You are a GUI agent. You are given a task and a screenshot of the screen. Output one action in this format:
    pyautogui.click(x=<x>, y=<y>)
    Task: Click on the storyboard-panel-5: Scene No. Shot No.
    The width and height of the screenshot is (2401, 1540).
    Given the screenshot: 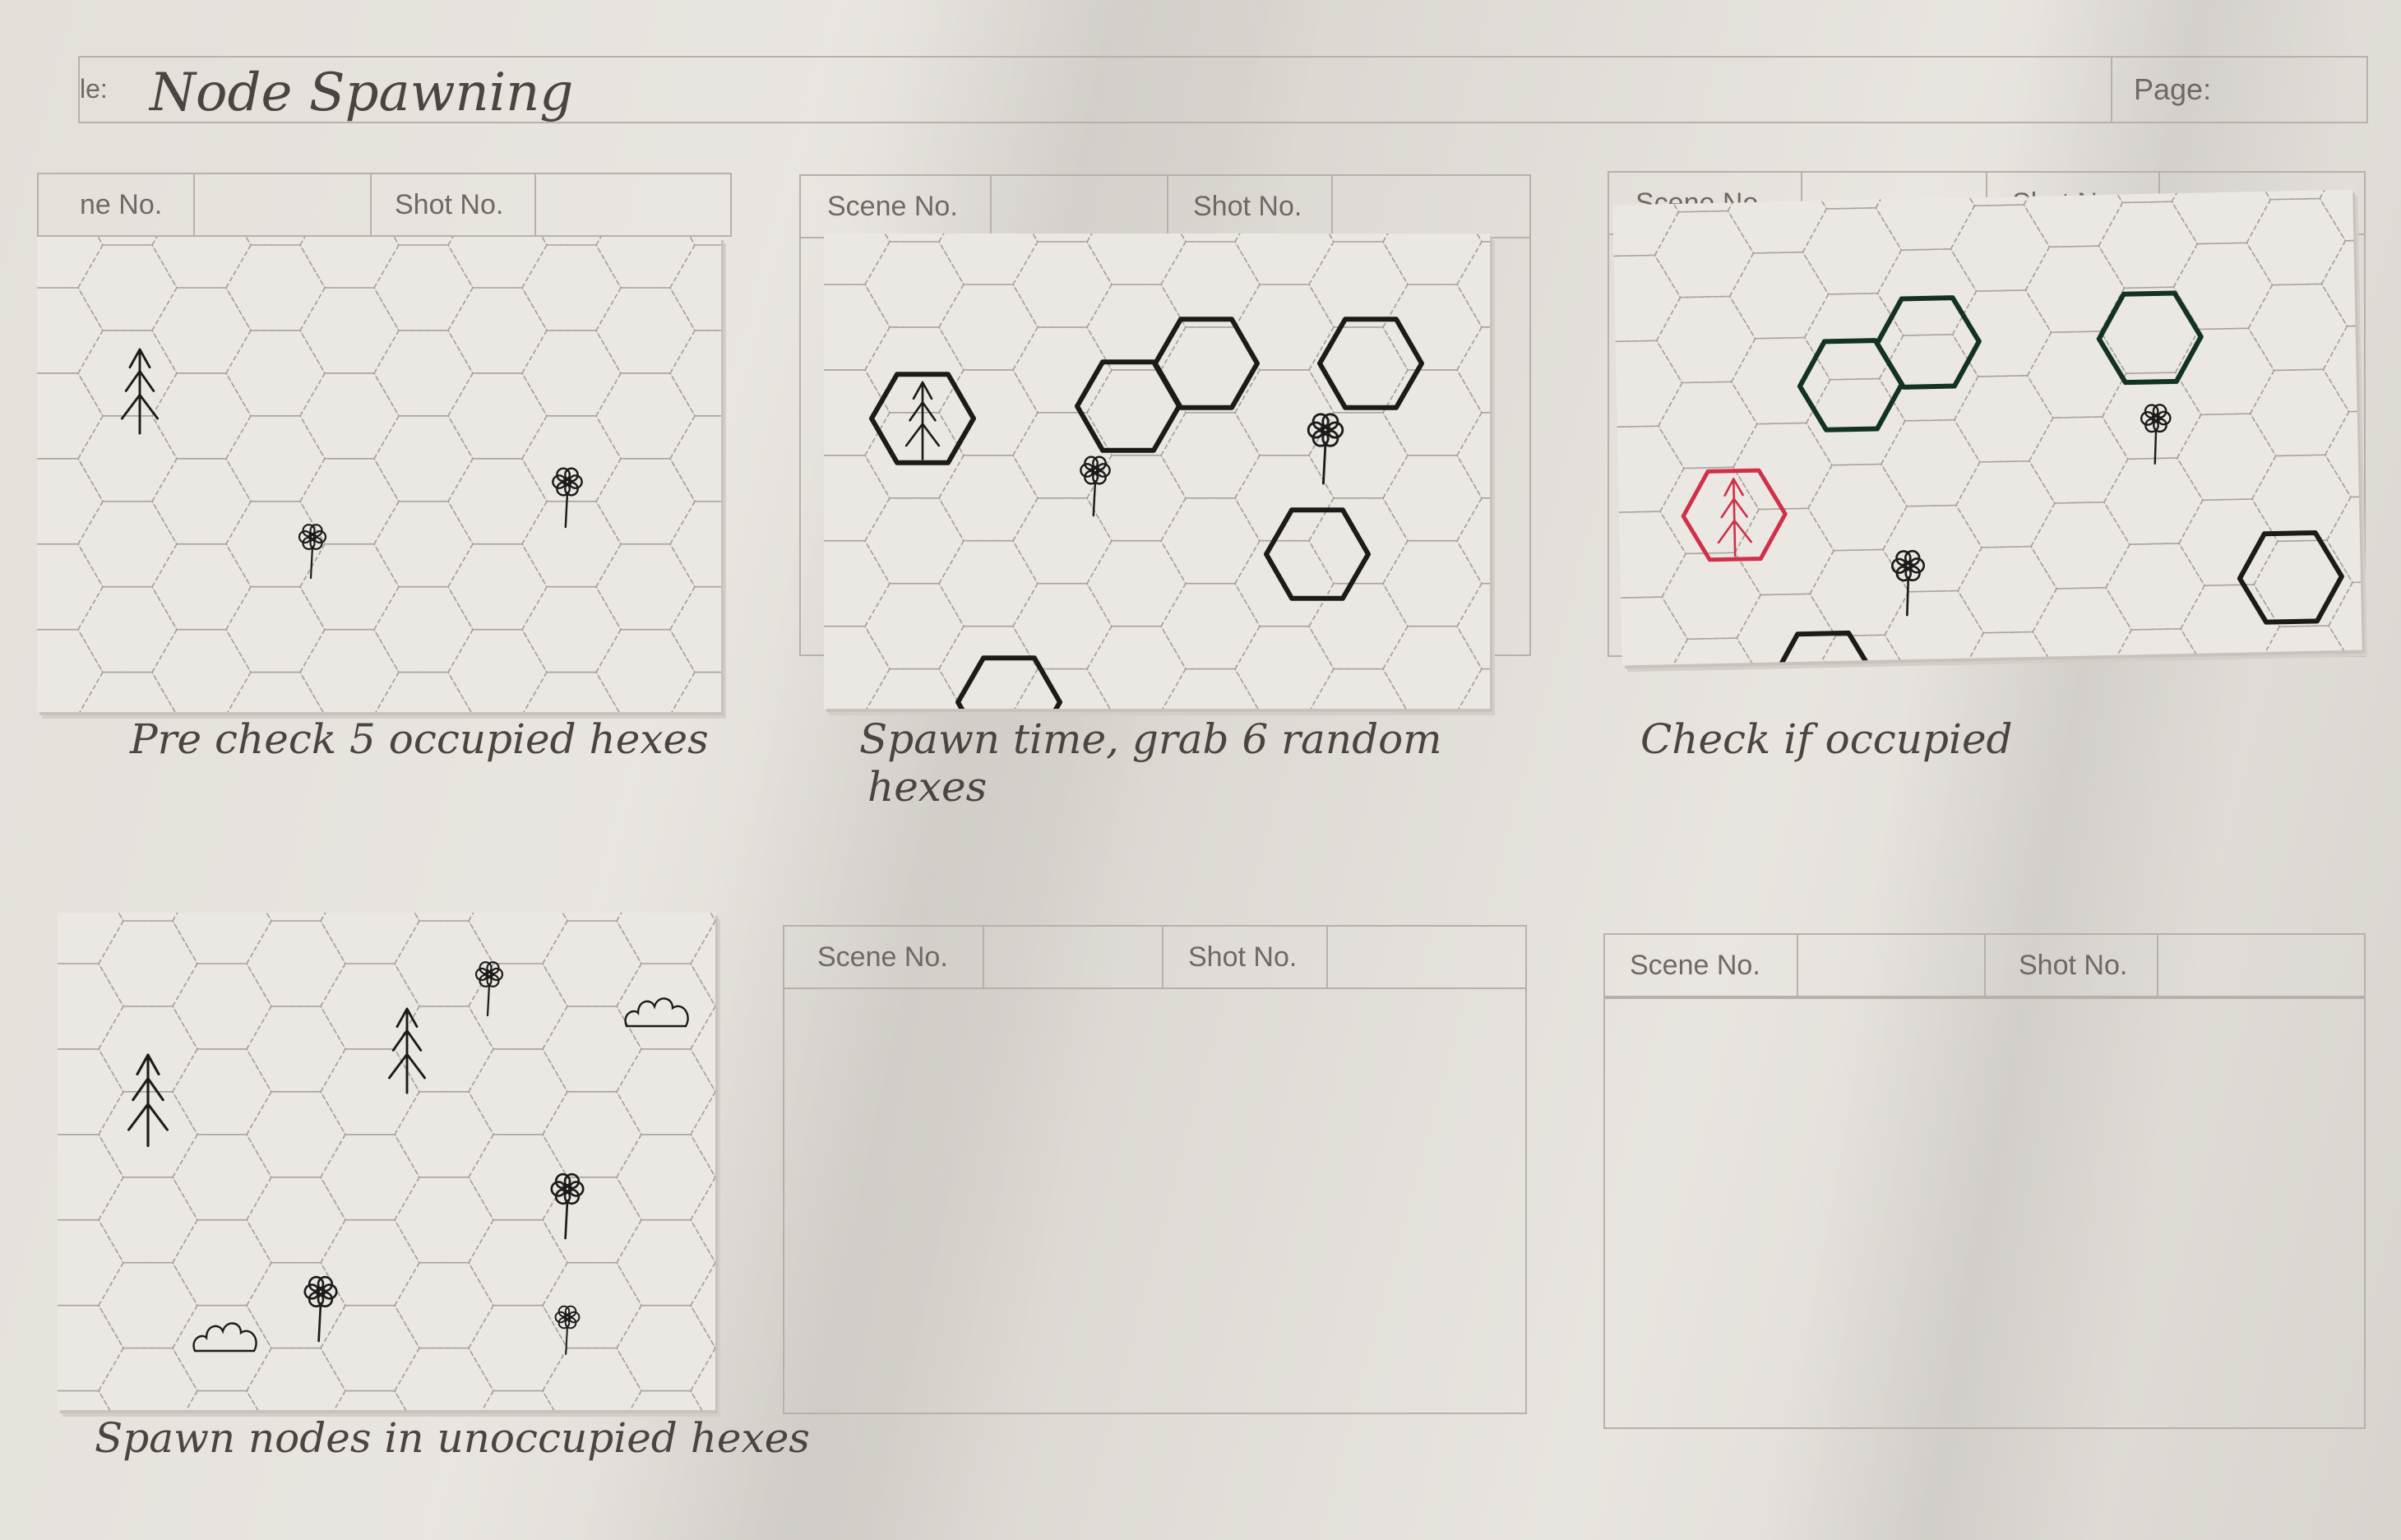 What is the action you would take?
    pyautogui.click(x=1155, y=1169)
    